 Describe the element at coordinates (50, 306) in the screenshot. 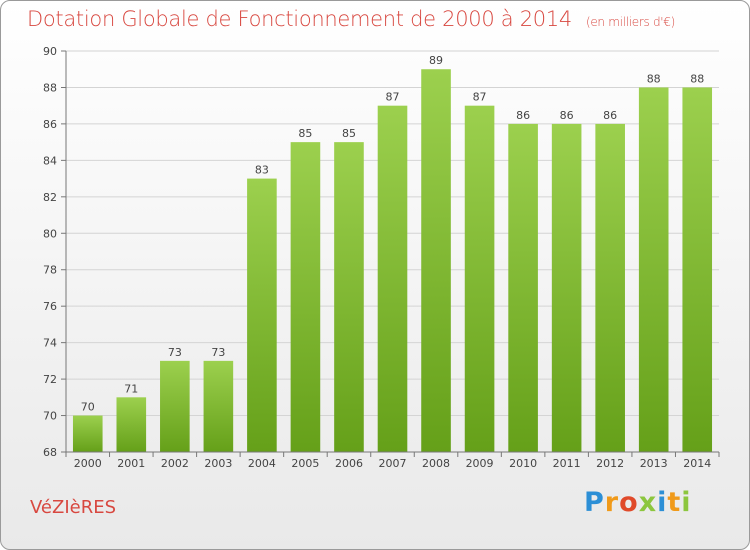

I see `y-tick-label: 76` at that location.